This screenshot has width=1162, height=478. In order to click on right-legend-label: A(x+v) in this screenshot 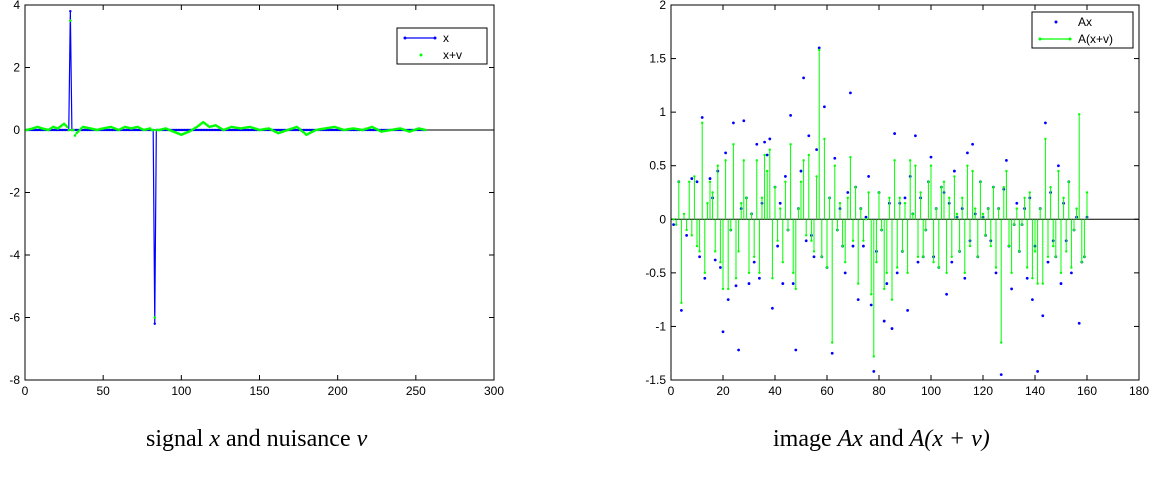, I will do `click(1095, 39)`.